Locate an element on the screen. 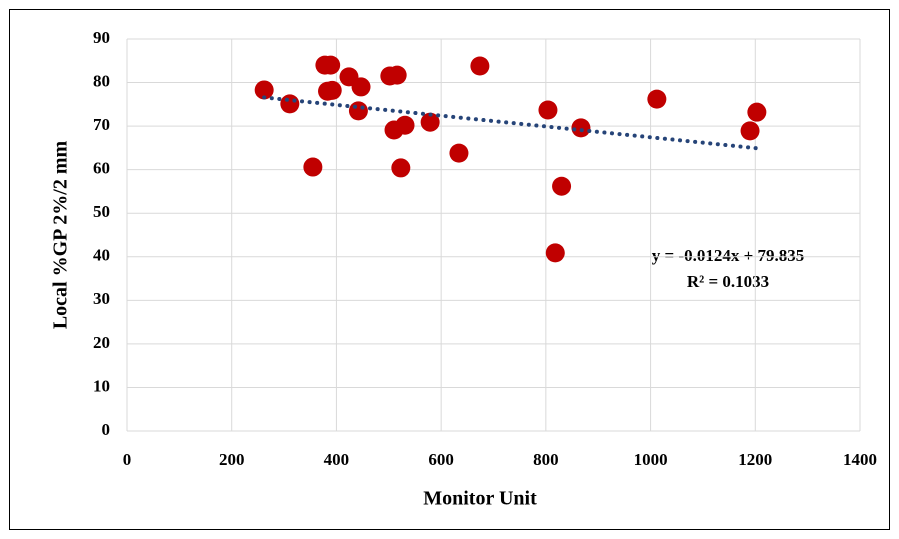  trend-r-squared: R² = 0.1033 is located at coordinates (728, 281).